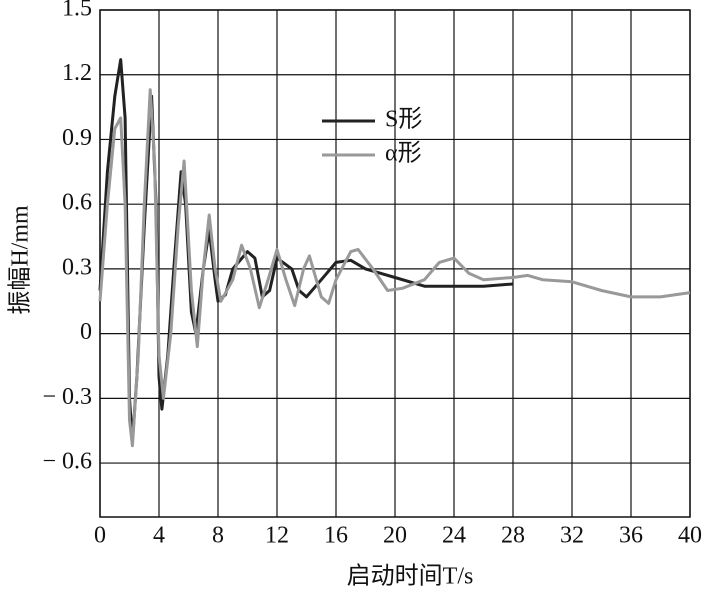  What do you see at coordinates (403, 153) in the screenshot?
I see `legend-label: α形` at bounding box center [403, 153].